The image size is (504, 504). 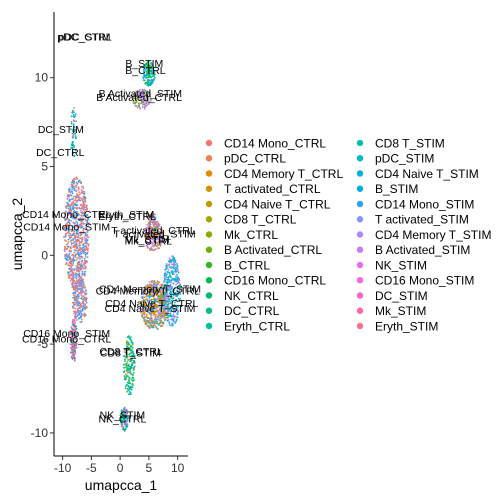 What do you see at coordinates (251, 296) in the screenshot?
I see `legend-label-10: NK_CTRL` at bounding box center [251, 296].